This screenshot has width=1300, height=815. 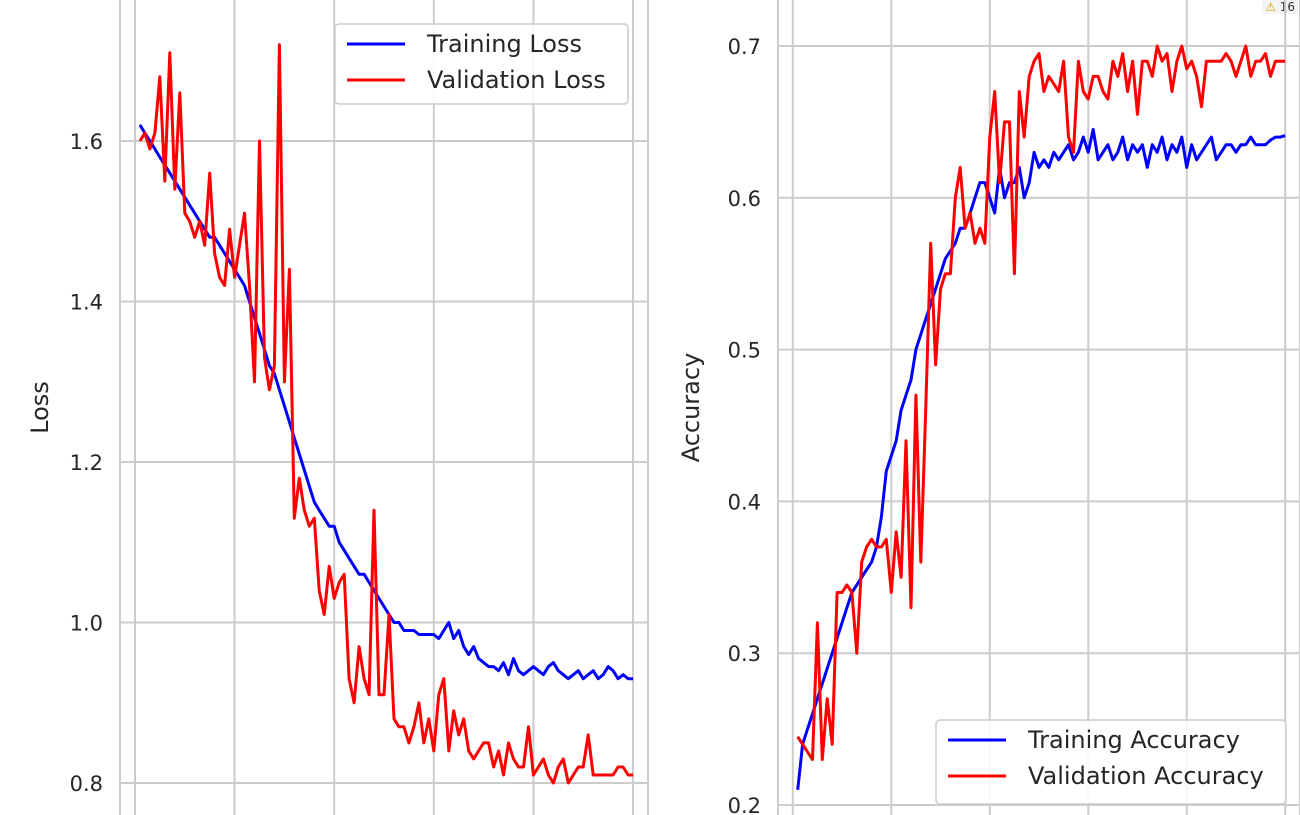 I want to click on legend: Training Accuracy Validation Accuracy, so click(x=1111, y=762).